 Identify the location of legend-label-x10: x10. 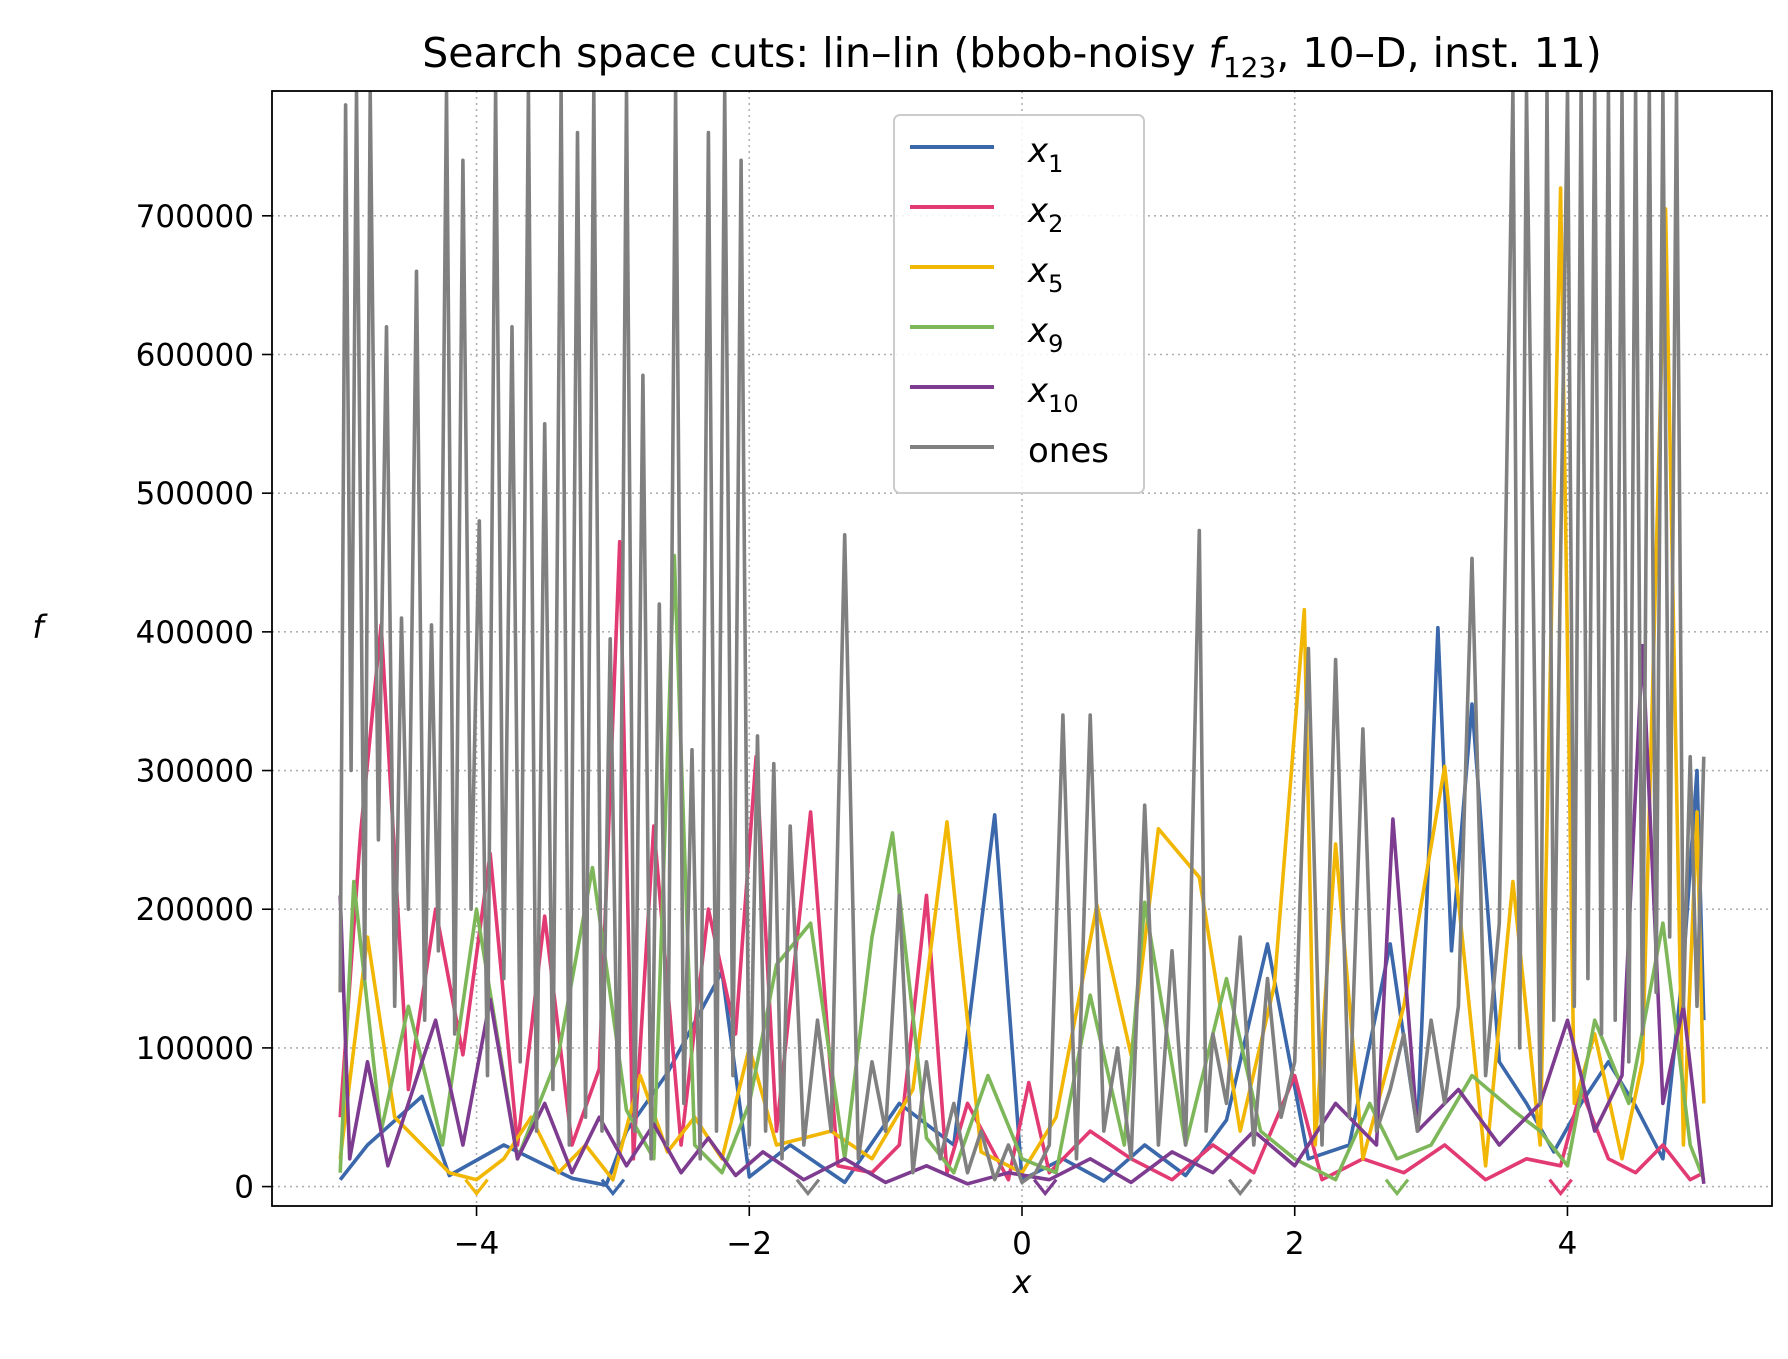
(1053, 394).